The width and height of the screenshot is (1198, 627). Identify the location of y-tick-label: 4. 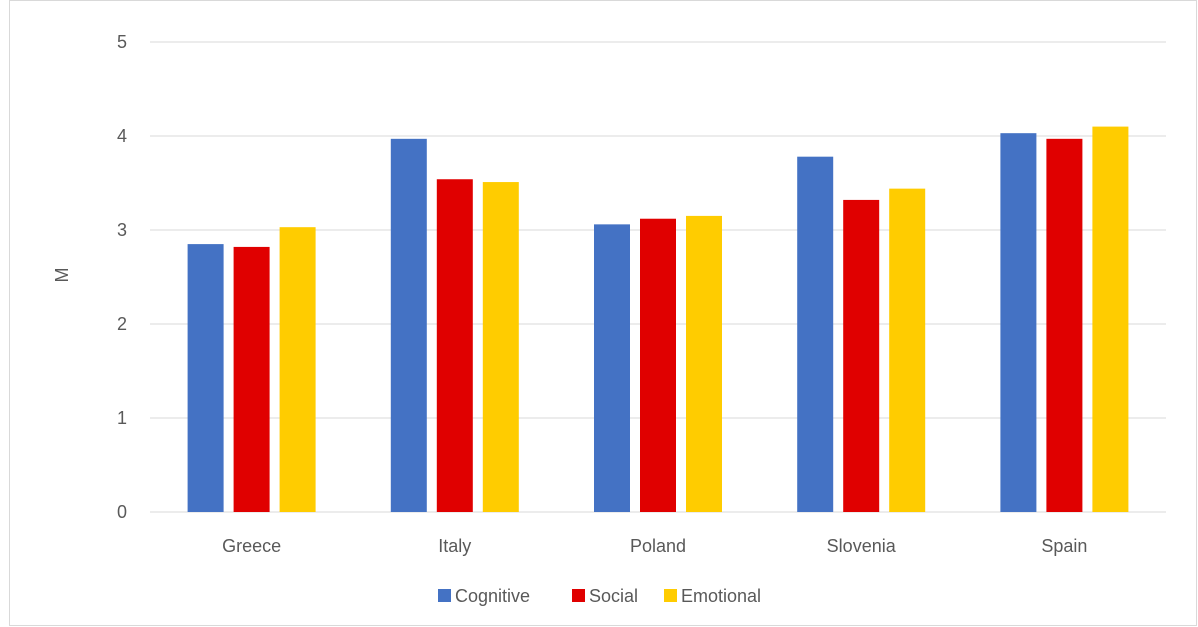
(122, 136).